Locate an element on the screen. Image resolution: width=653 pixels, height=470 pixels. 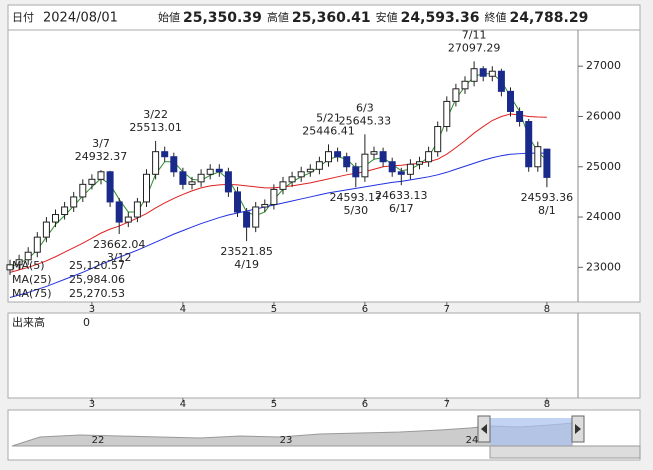
annotation-date: 5/21 is located at coordinates (328, 117).